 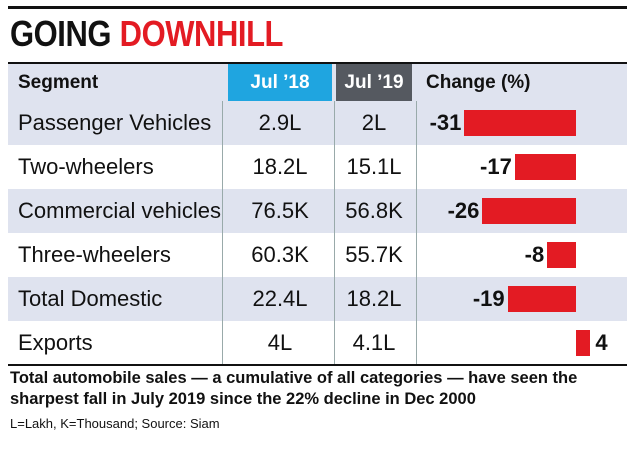 What do you see at coordinates (374, 166) in the screenshot?
I see `jul19-value: 15.1L` at bounding box center [374, 166].